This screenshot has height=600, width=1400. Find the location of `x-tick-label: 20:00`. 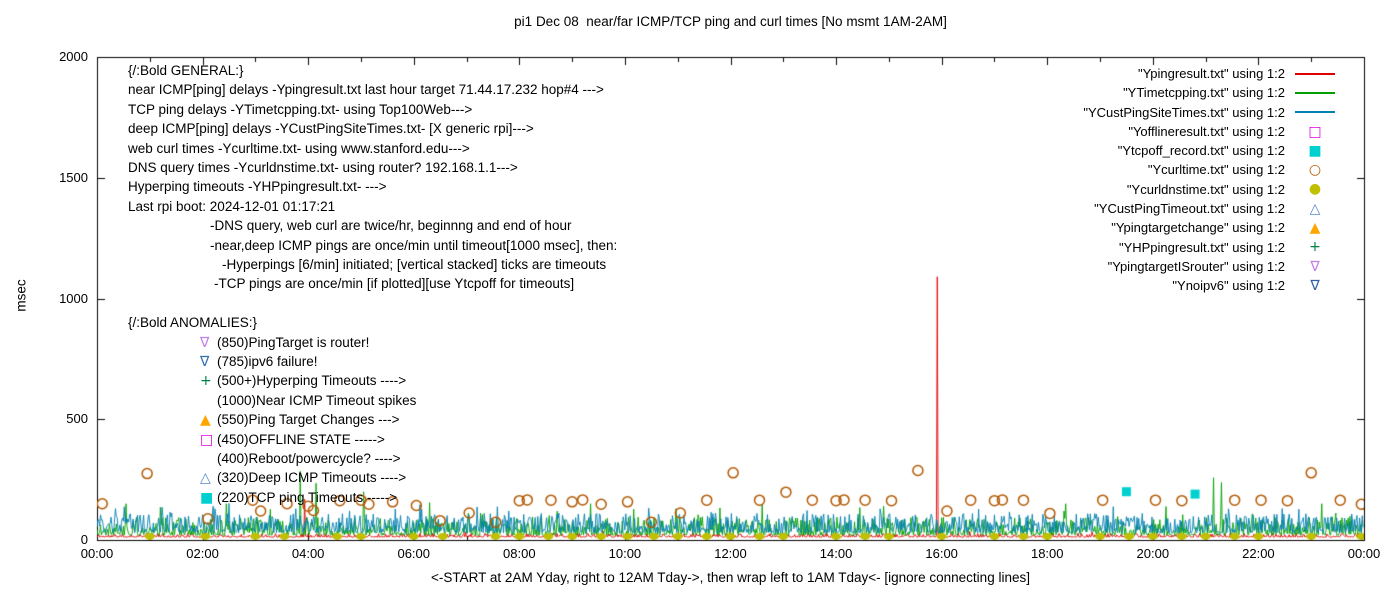

x-tick-label: 20:00 is located at coordinates (1153, 553).